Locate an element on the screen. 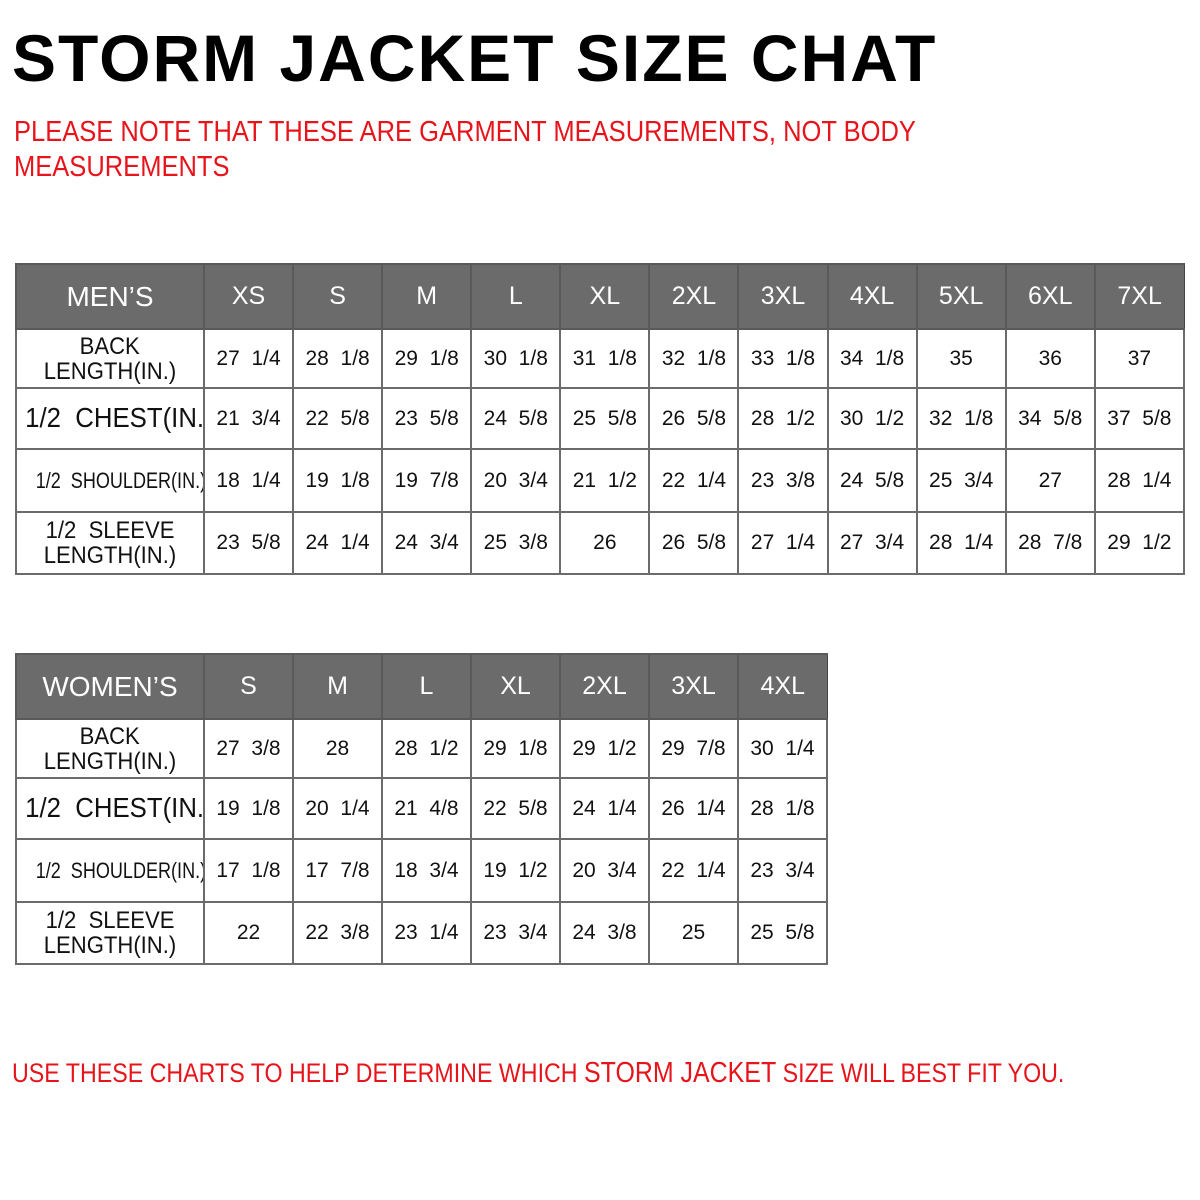  measurement-value: 25 is located at coordinates (693, 933).